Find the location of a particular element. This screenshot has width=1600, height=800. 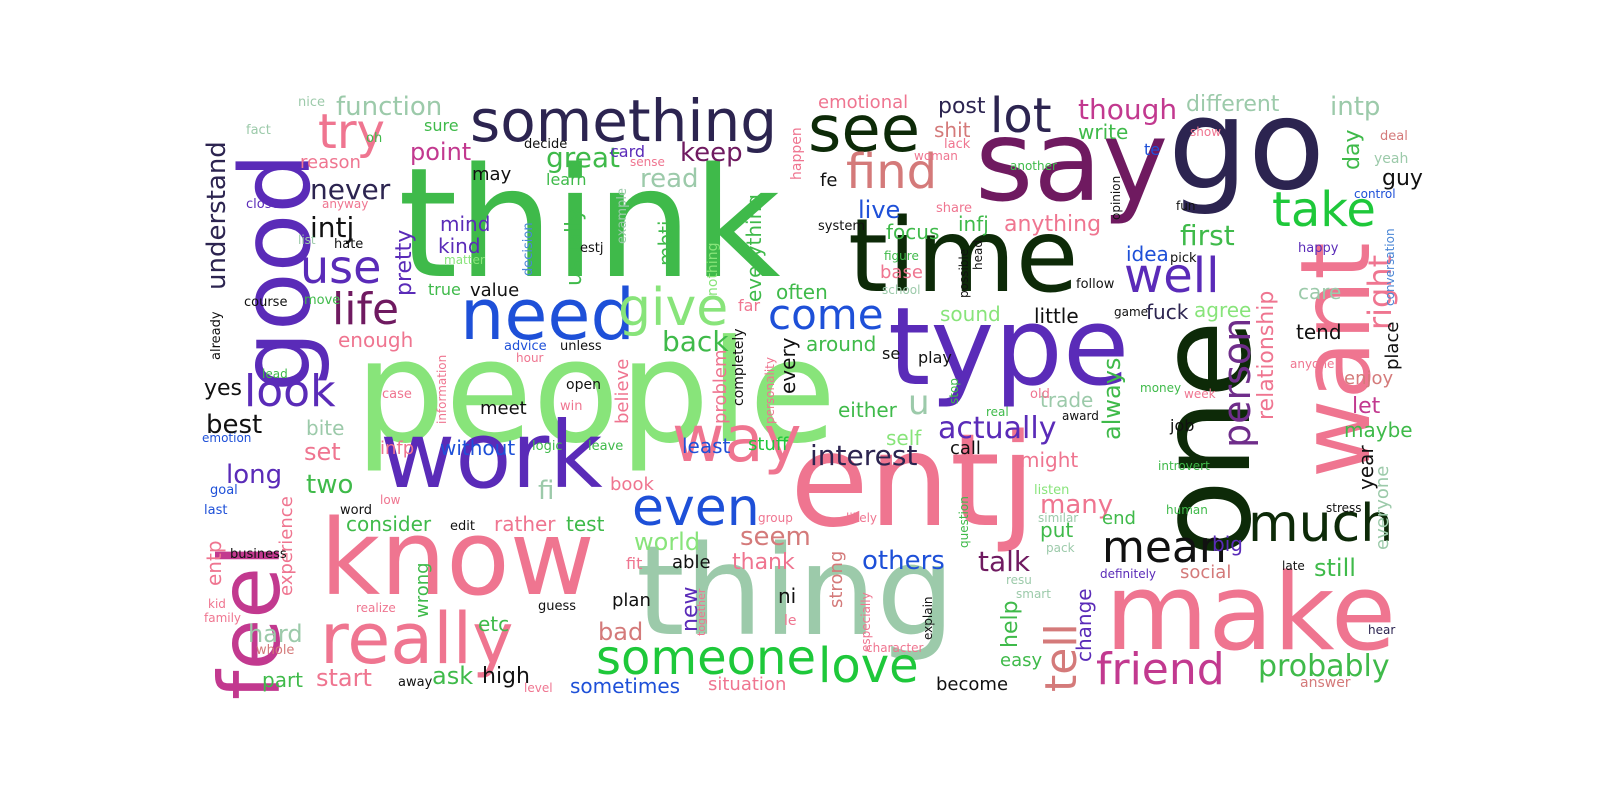

word-nice: nice is located at coordinates (311, 102).